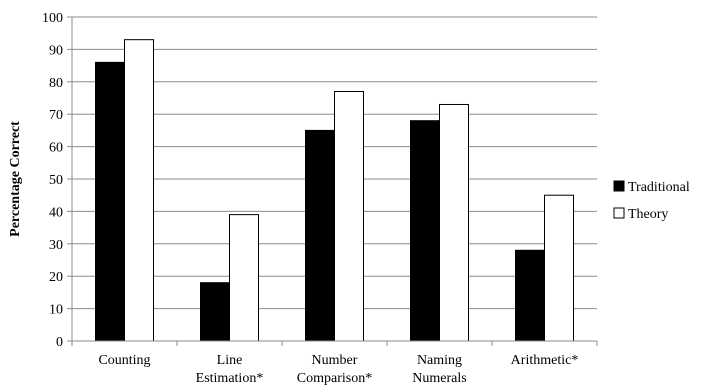 The height and width of the screenshot is (390, 701). Describe the element at coordinates (59, 342) in the screenshot. I see `y-tick-label: 0` at that location.